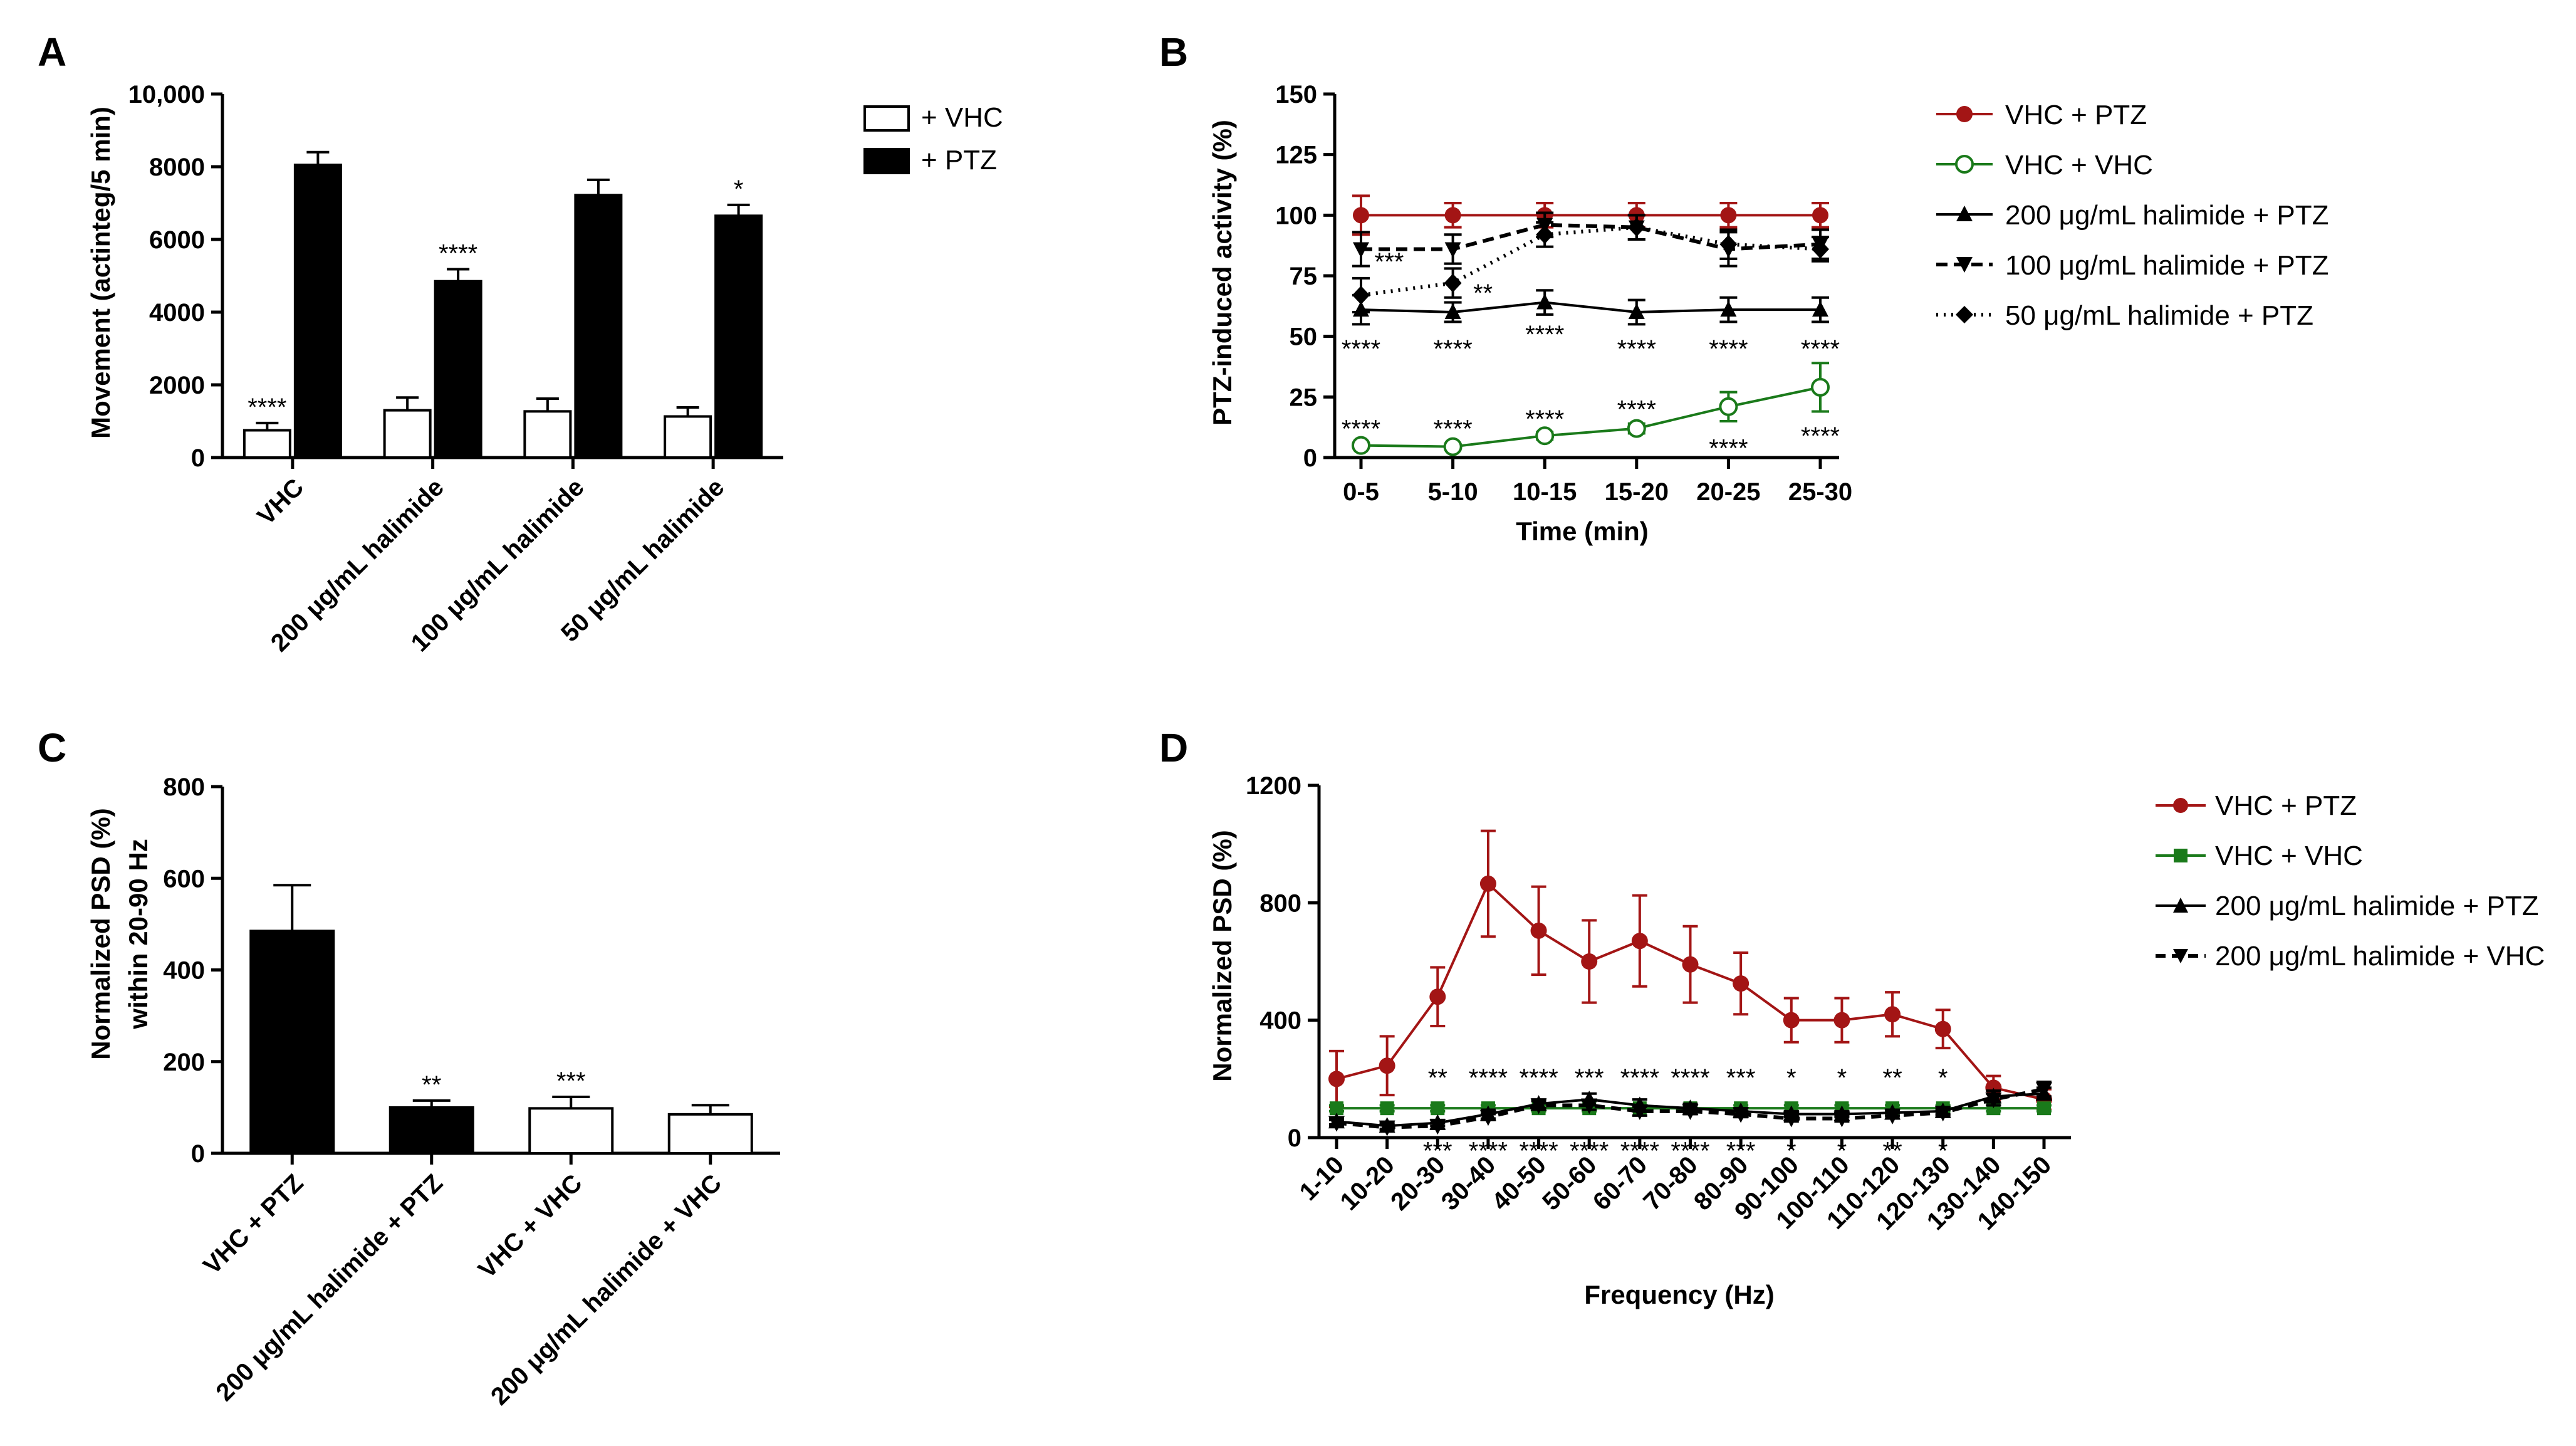 The image size is (2576, 1446). What do you see at coordinates (1943, 1151) in the screenshot?
I see `panel-d-significance-below: *` at bounding box center [1943, 1151].